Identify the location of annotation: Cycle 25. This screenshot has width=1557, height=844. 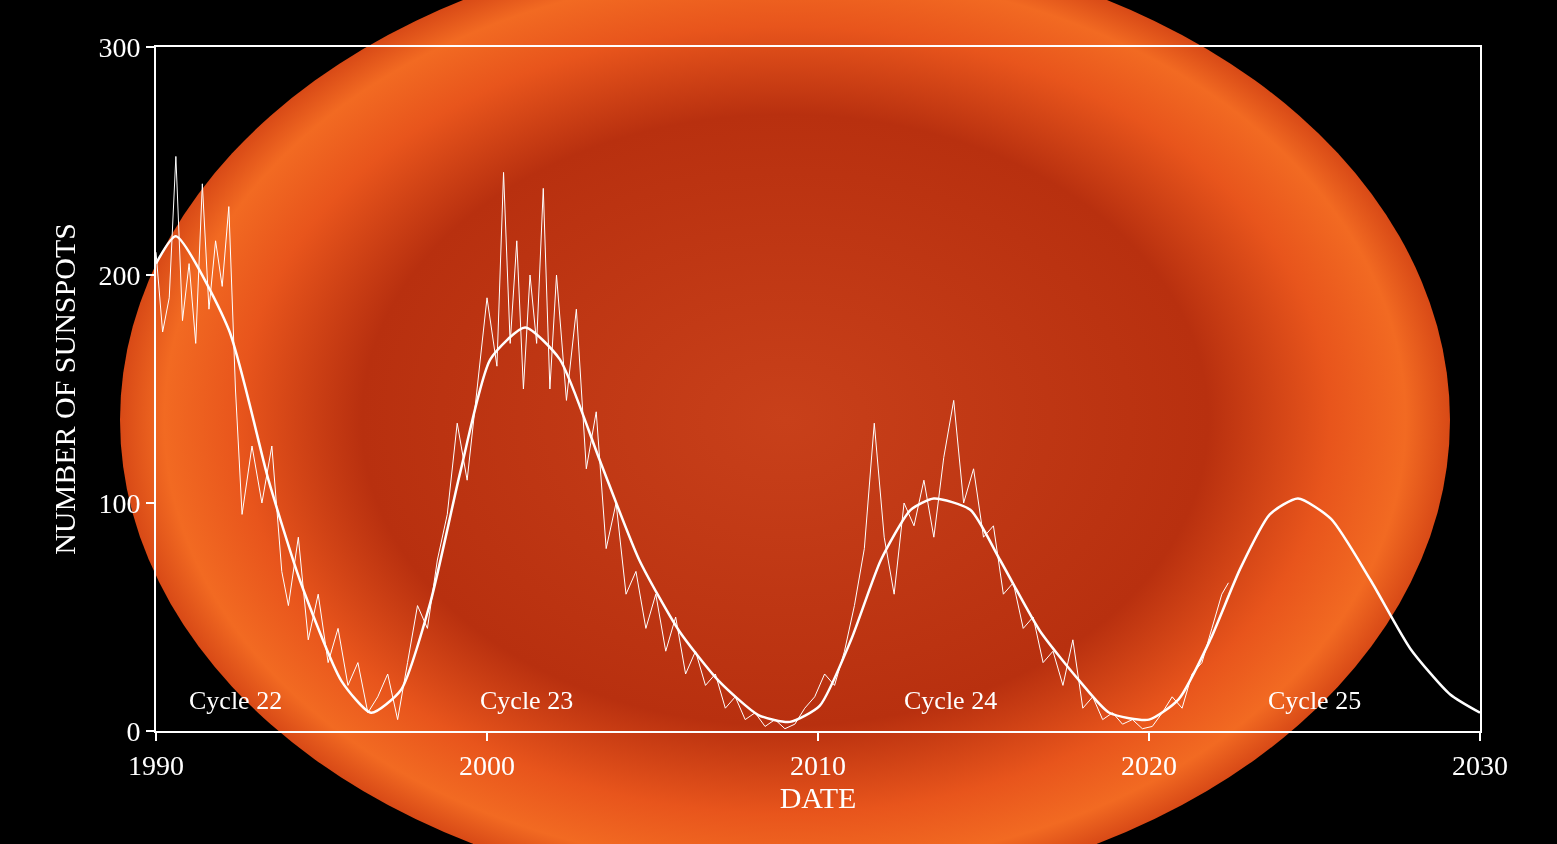
(1315, 700).